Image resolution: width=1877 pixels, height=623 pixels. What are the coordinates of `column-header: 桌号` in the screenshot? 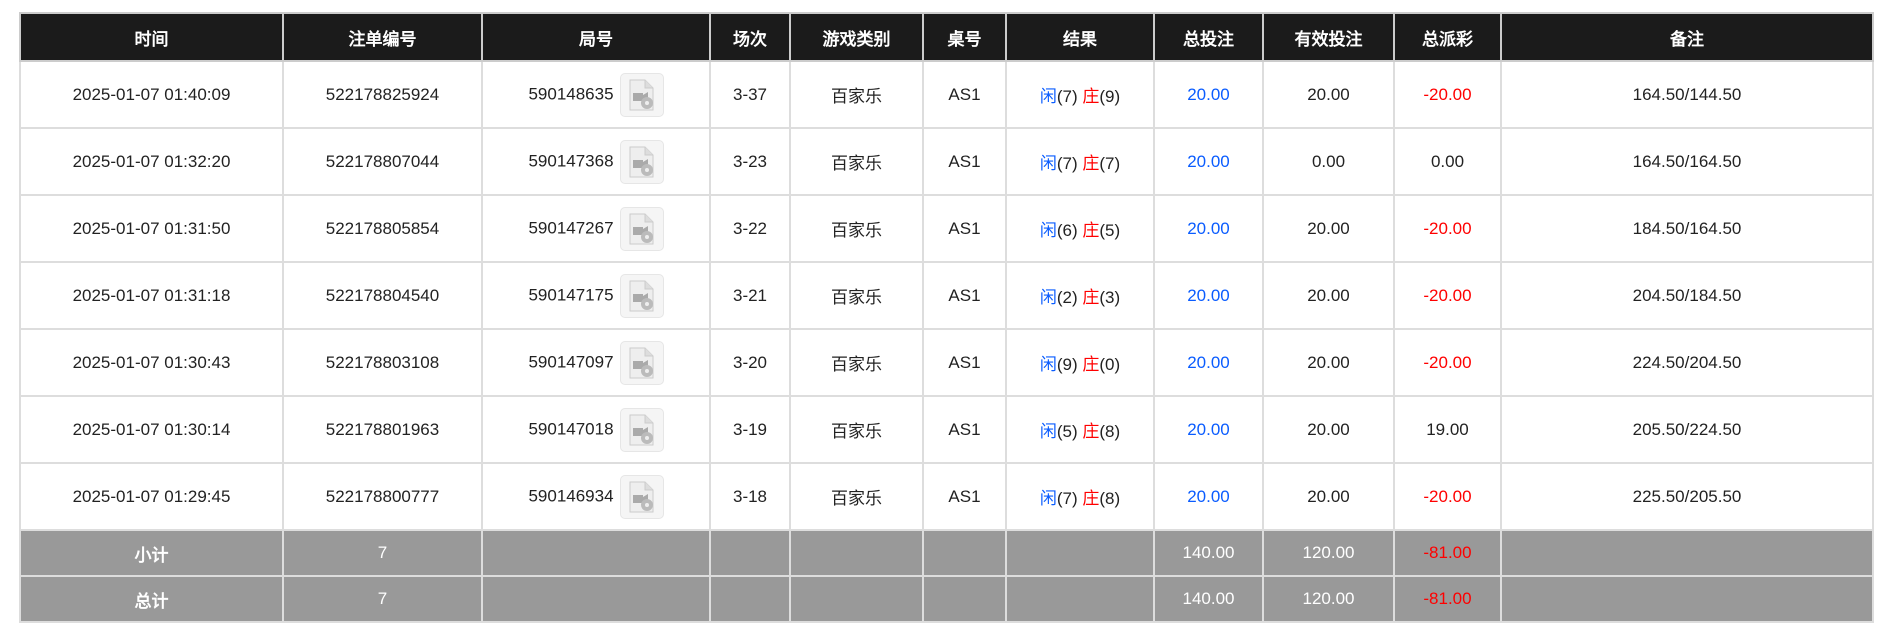 It's located at (964, 37).